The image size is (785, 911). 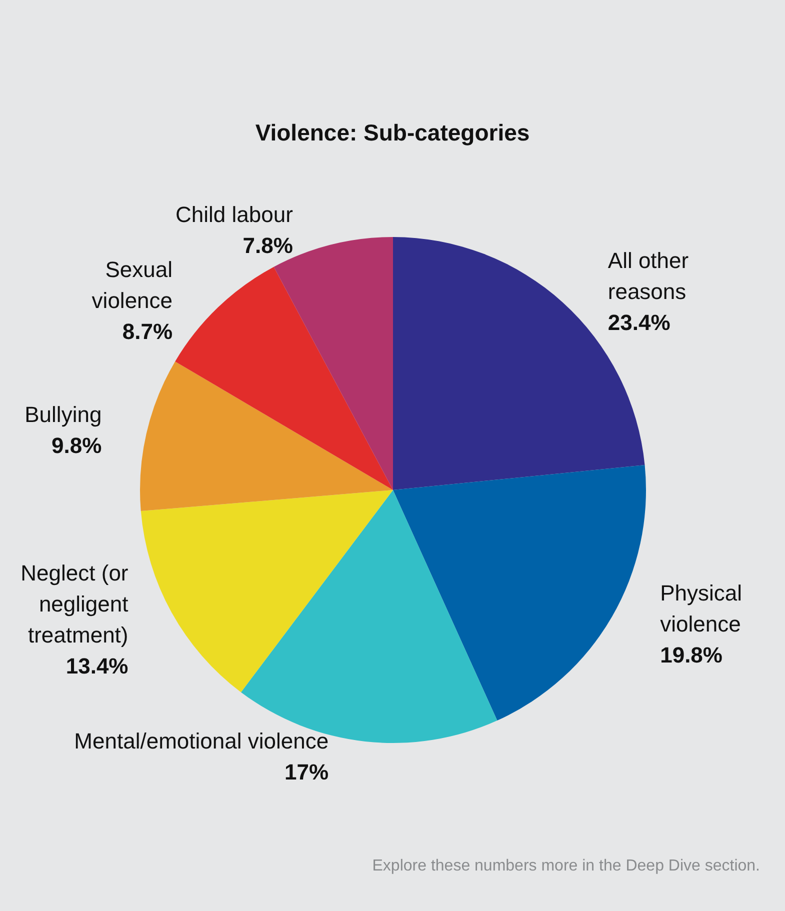 I want to click on slice-label: Child labour, so click(x=234, y=215).